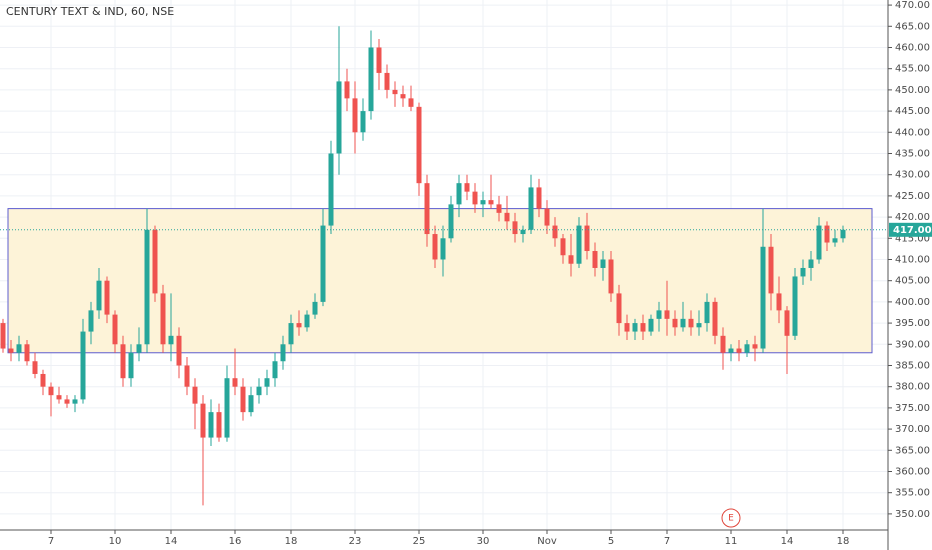 This screenshot has width=932, height=550. I want to click on x-tick-label: 7, so click(667, 541).